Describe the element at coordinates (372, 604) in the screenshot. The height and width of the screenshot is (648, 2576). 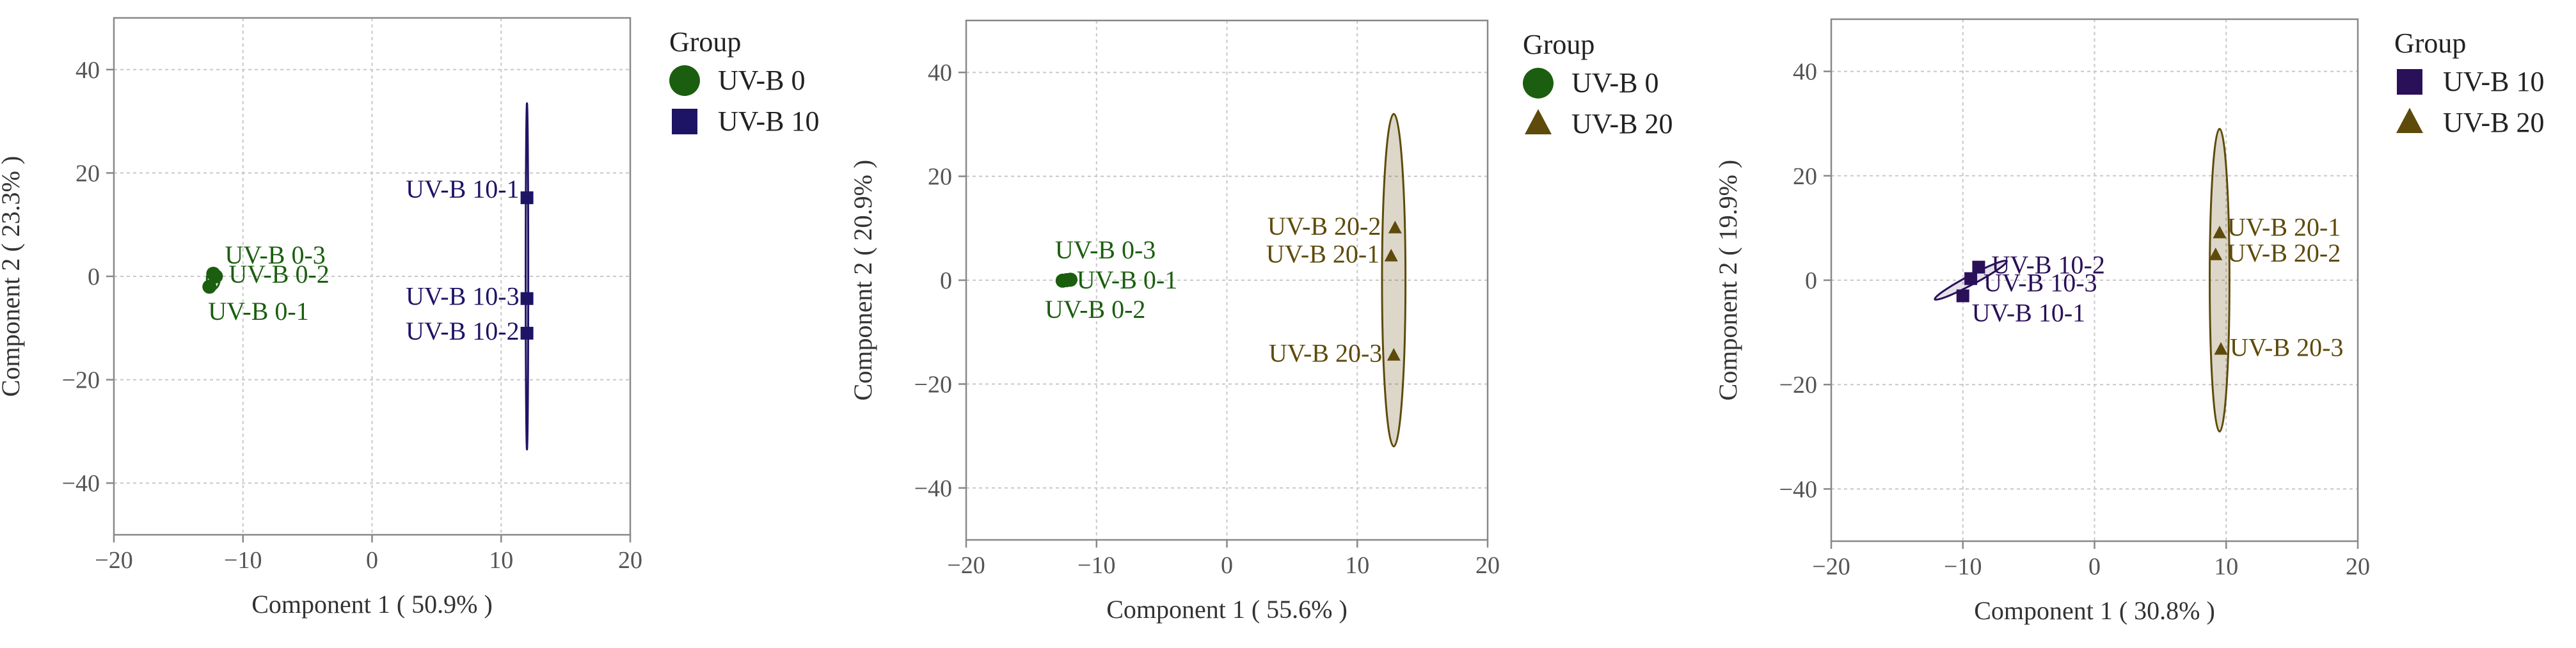
I see `panel-1-xlabel: Component 1 ( 50.9% )` at that location.